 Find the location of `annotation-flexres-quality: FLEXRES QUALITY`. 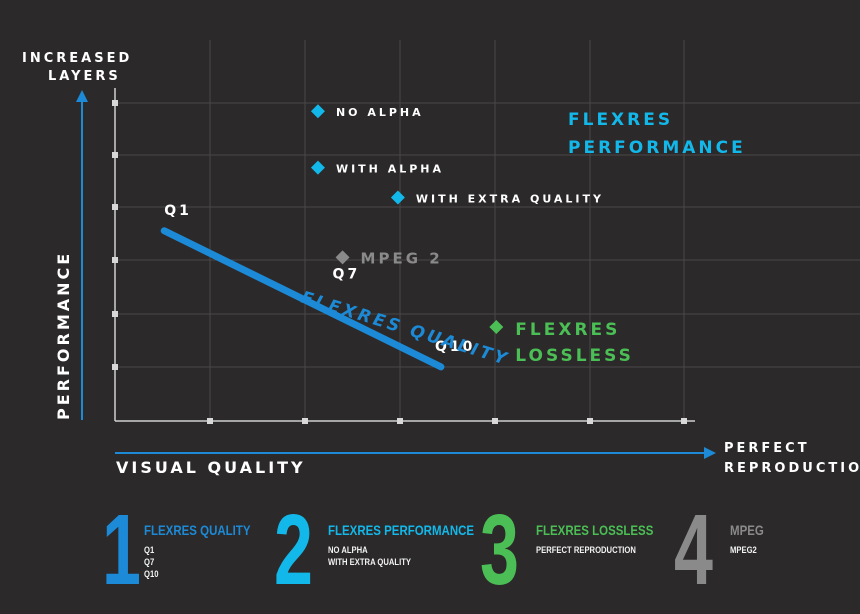

annotation-flexres-quality: FLEXRES QUALITY is located at coordinates (405, 329).